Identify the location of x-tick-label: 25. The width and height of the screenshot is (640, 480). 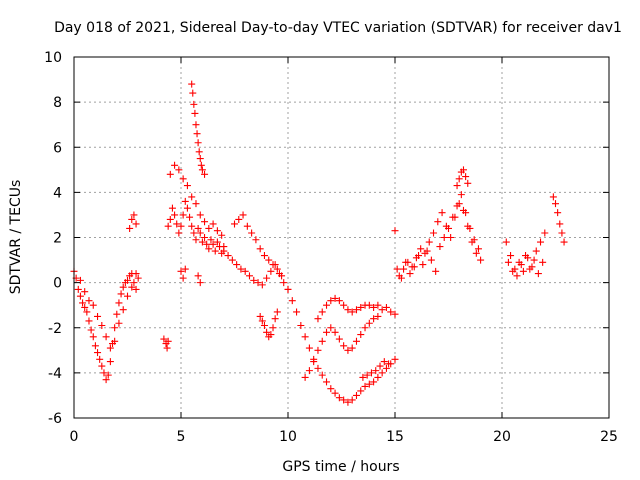
(609, 437).